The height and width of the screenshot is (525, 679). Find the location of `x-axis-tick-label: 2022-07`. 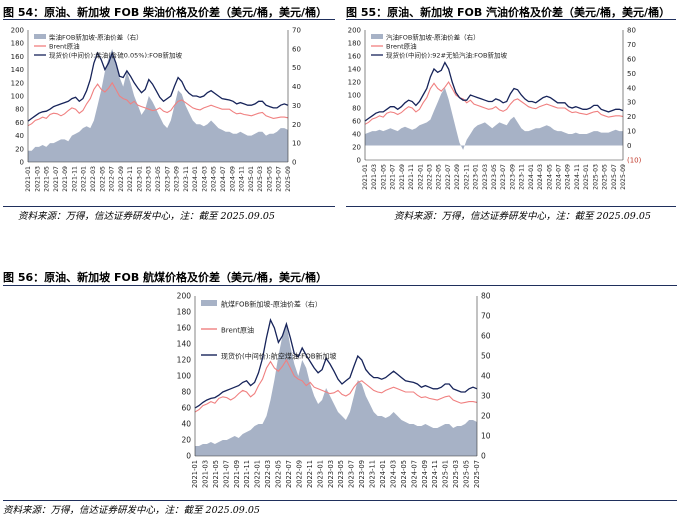

x-axis-tick-label: 2022-07 is located at coordinates (289, 474).